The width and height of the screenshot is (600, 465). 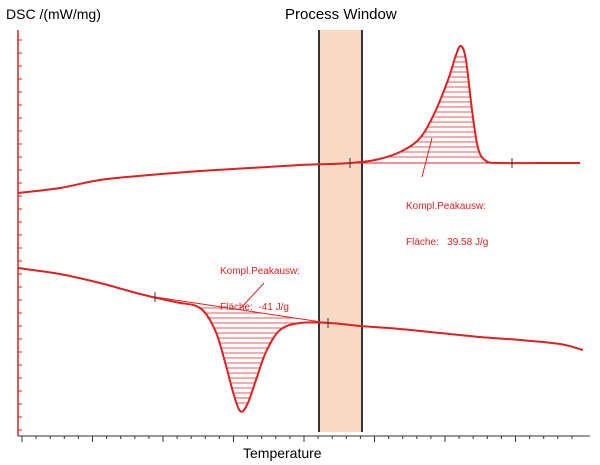 What do you see at coordinates (422, 242) in the screenshot?
I see `upper-annotation-area-label: Fläche:` at bounding box center [422, 242].